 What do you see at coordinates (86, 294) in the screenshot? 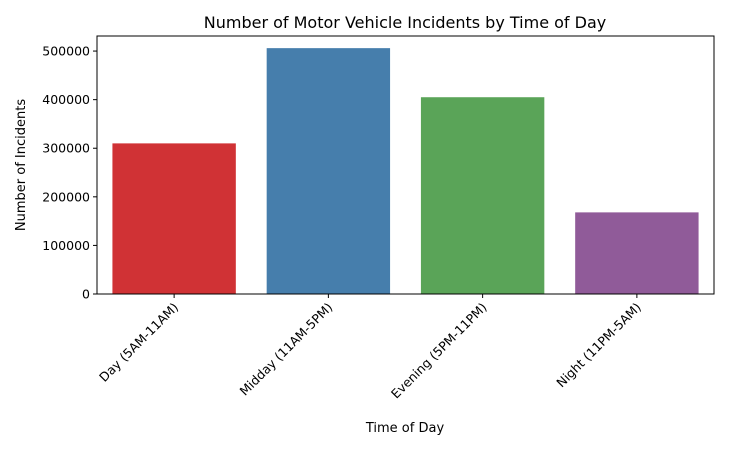
I see `y-tick-label: 0` at bounding box center [86, 294].